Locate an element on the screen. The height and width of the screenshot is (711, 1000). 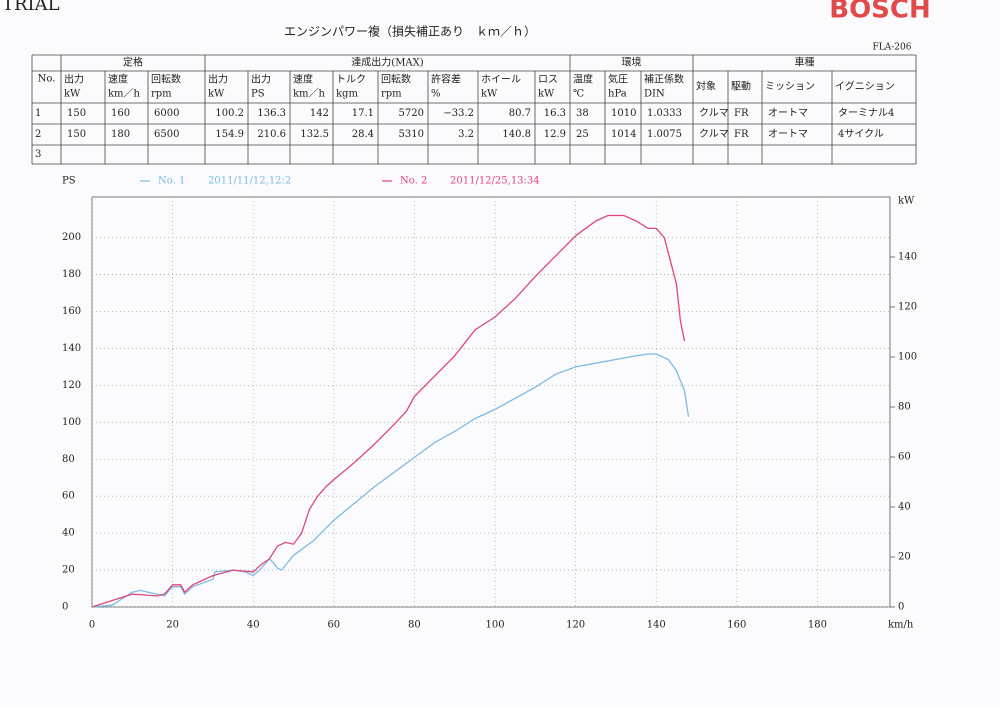
group-header: 達成出力(MAX) is located at coordinates (387, 62).